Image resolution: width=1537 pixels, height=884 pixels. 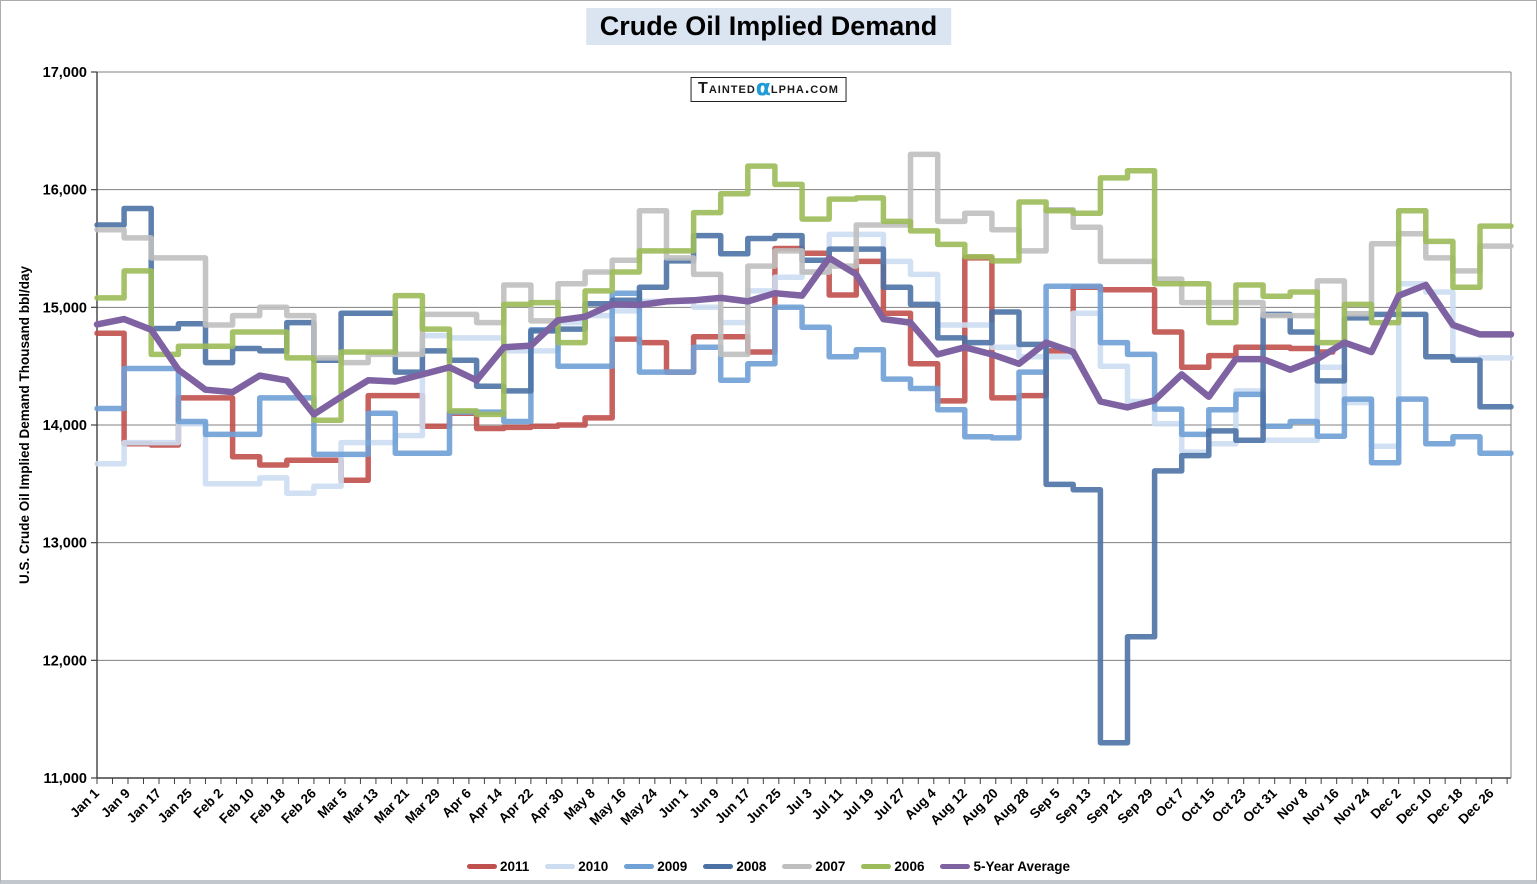 What do you see at coordinates (768, 866) in the screenshot?
I see `chart-legend: 2011 2010 2009 2008 2007 2006 5-Year Average` at bounding box center [768, 866].